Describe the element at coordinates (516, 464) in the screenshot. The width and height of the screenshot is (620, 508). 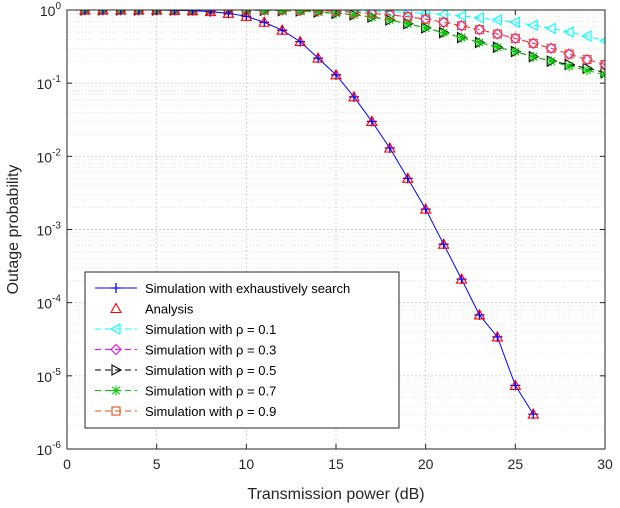
I see `x-tick-label: 25` at that location.